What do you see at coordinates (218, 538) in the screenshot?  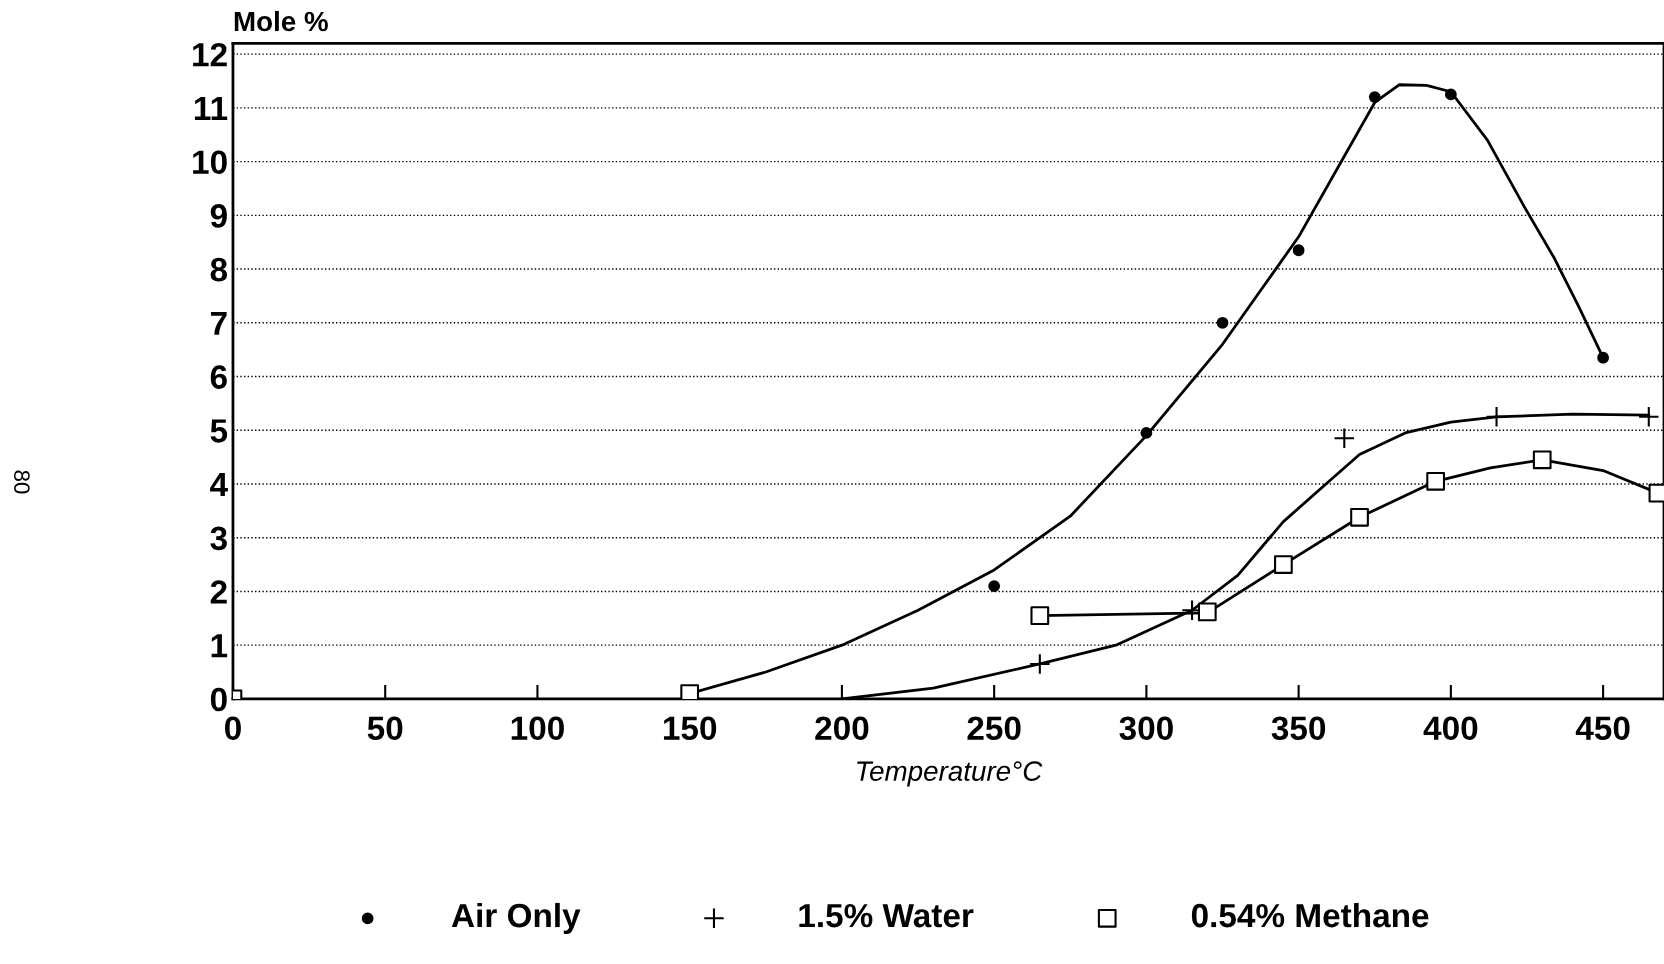 I see `y-tick-label: 3` at bounding box center [218, 538].